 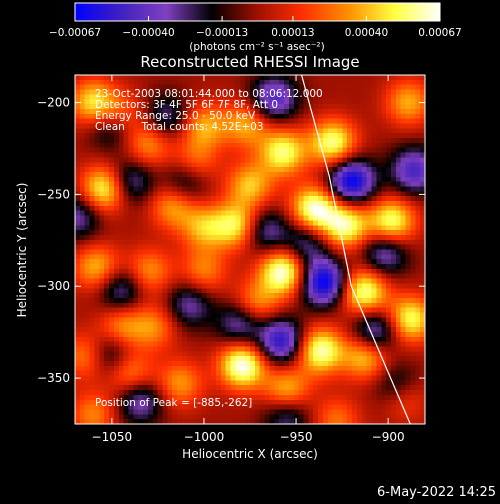 What do you see at coordinates (209, 94) in the screenshot?
I see `annotation-time-range: 23-Oct-2003 08:01:44.000 to 08:06:12.000` at bounding box center [209, 94].